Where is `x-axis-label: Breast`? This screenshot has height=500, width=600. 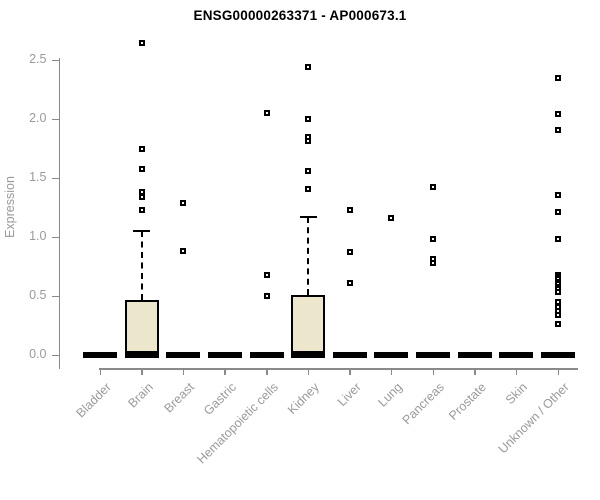
x-axis-label: Breast is located at coordinates (179, 398).